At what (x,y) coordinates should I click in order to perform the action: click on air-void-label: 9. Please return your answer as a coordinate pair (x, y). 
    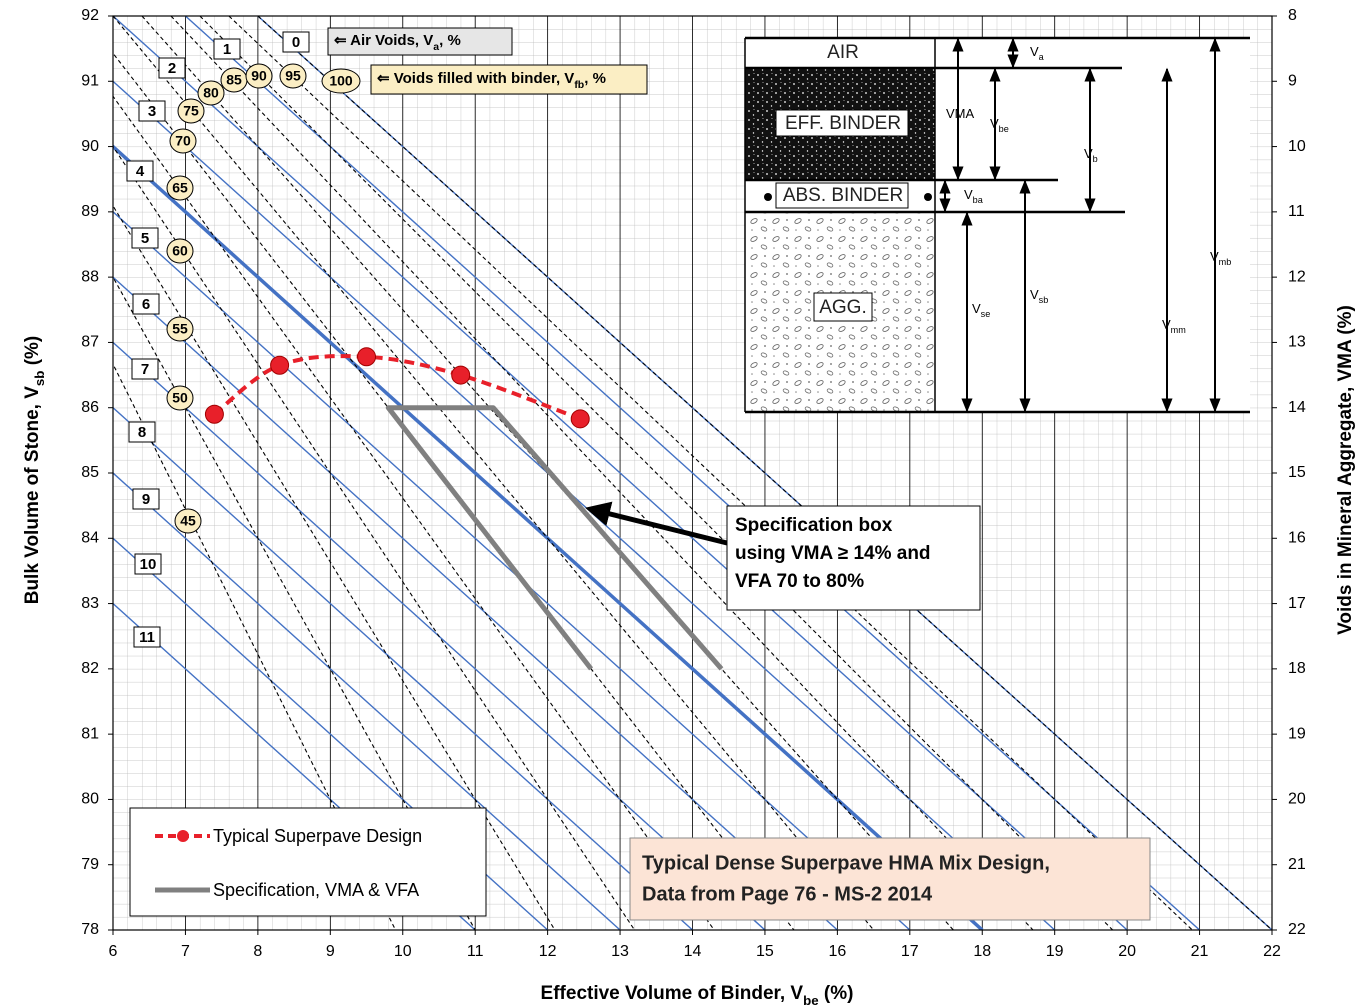
    Looking at the image, I should click on (146, 499).